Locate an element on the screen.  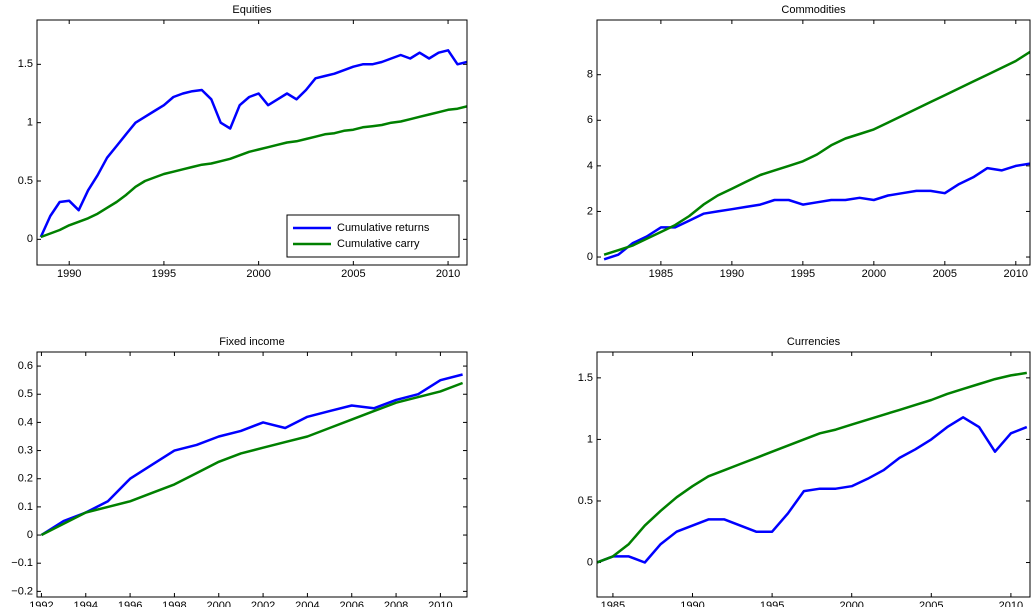
y-tick-label: 0.3 is located at coordinates (25, 450).